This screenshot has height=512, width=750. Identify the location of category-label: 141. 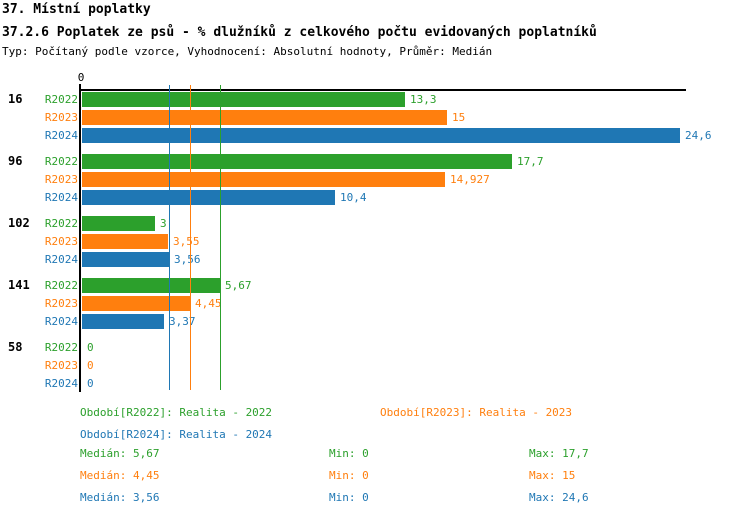
(19, 285).